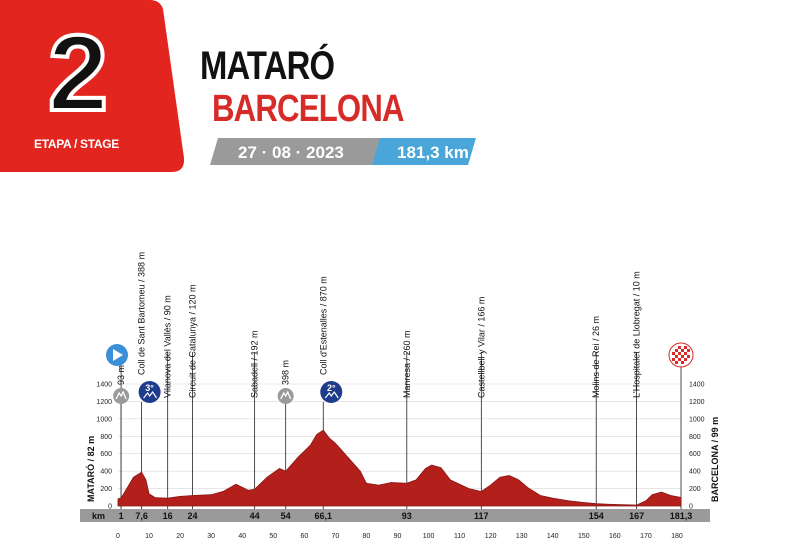 This screenshot has height=551, width=805. I want to click on y-tick-label-left: 1000, so click(104, 419).